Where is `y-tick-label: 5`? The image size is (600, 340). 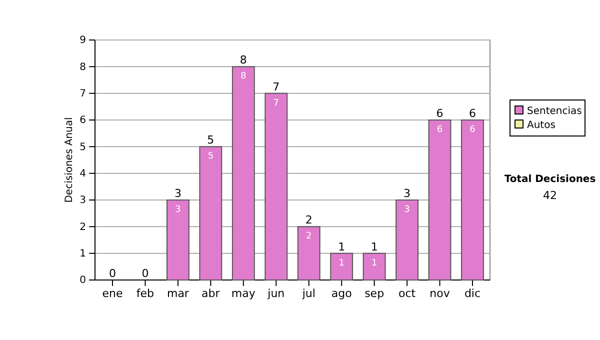 y-tick-label: 5 is located at coordinates (83, 147).